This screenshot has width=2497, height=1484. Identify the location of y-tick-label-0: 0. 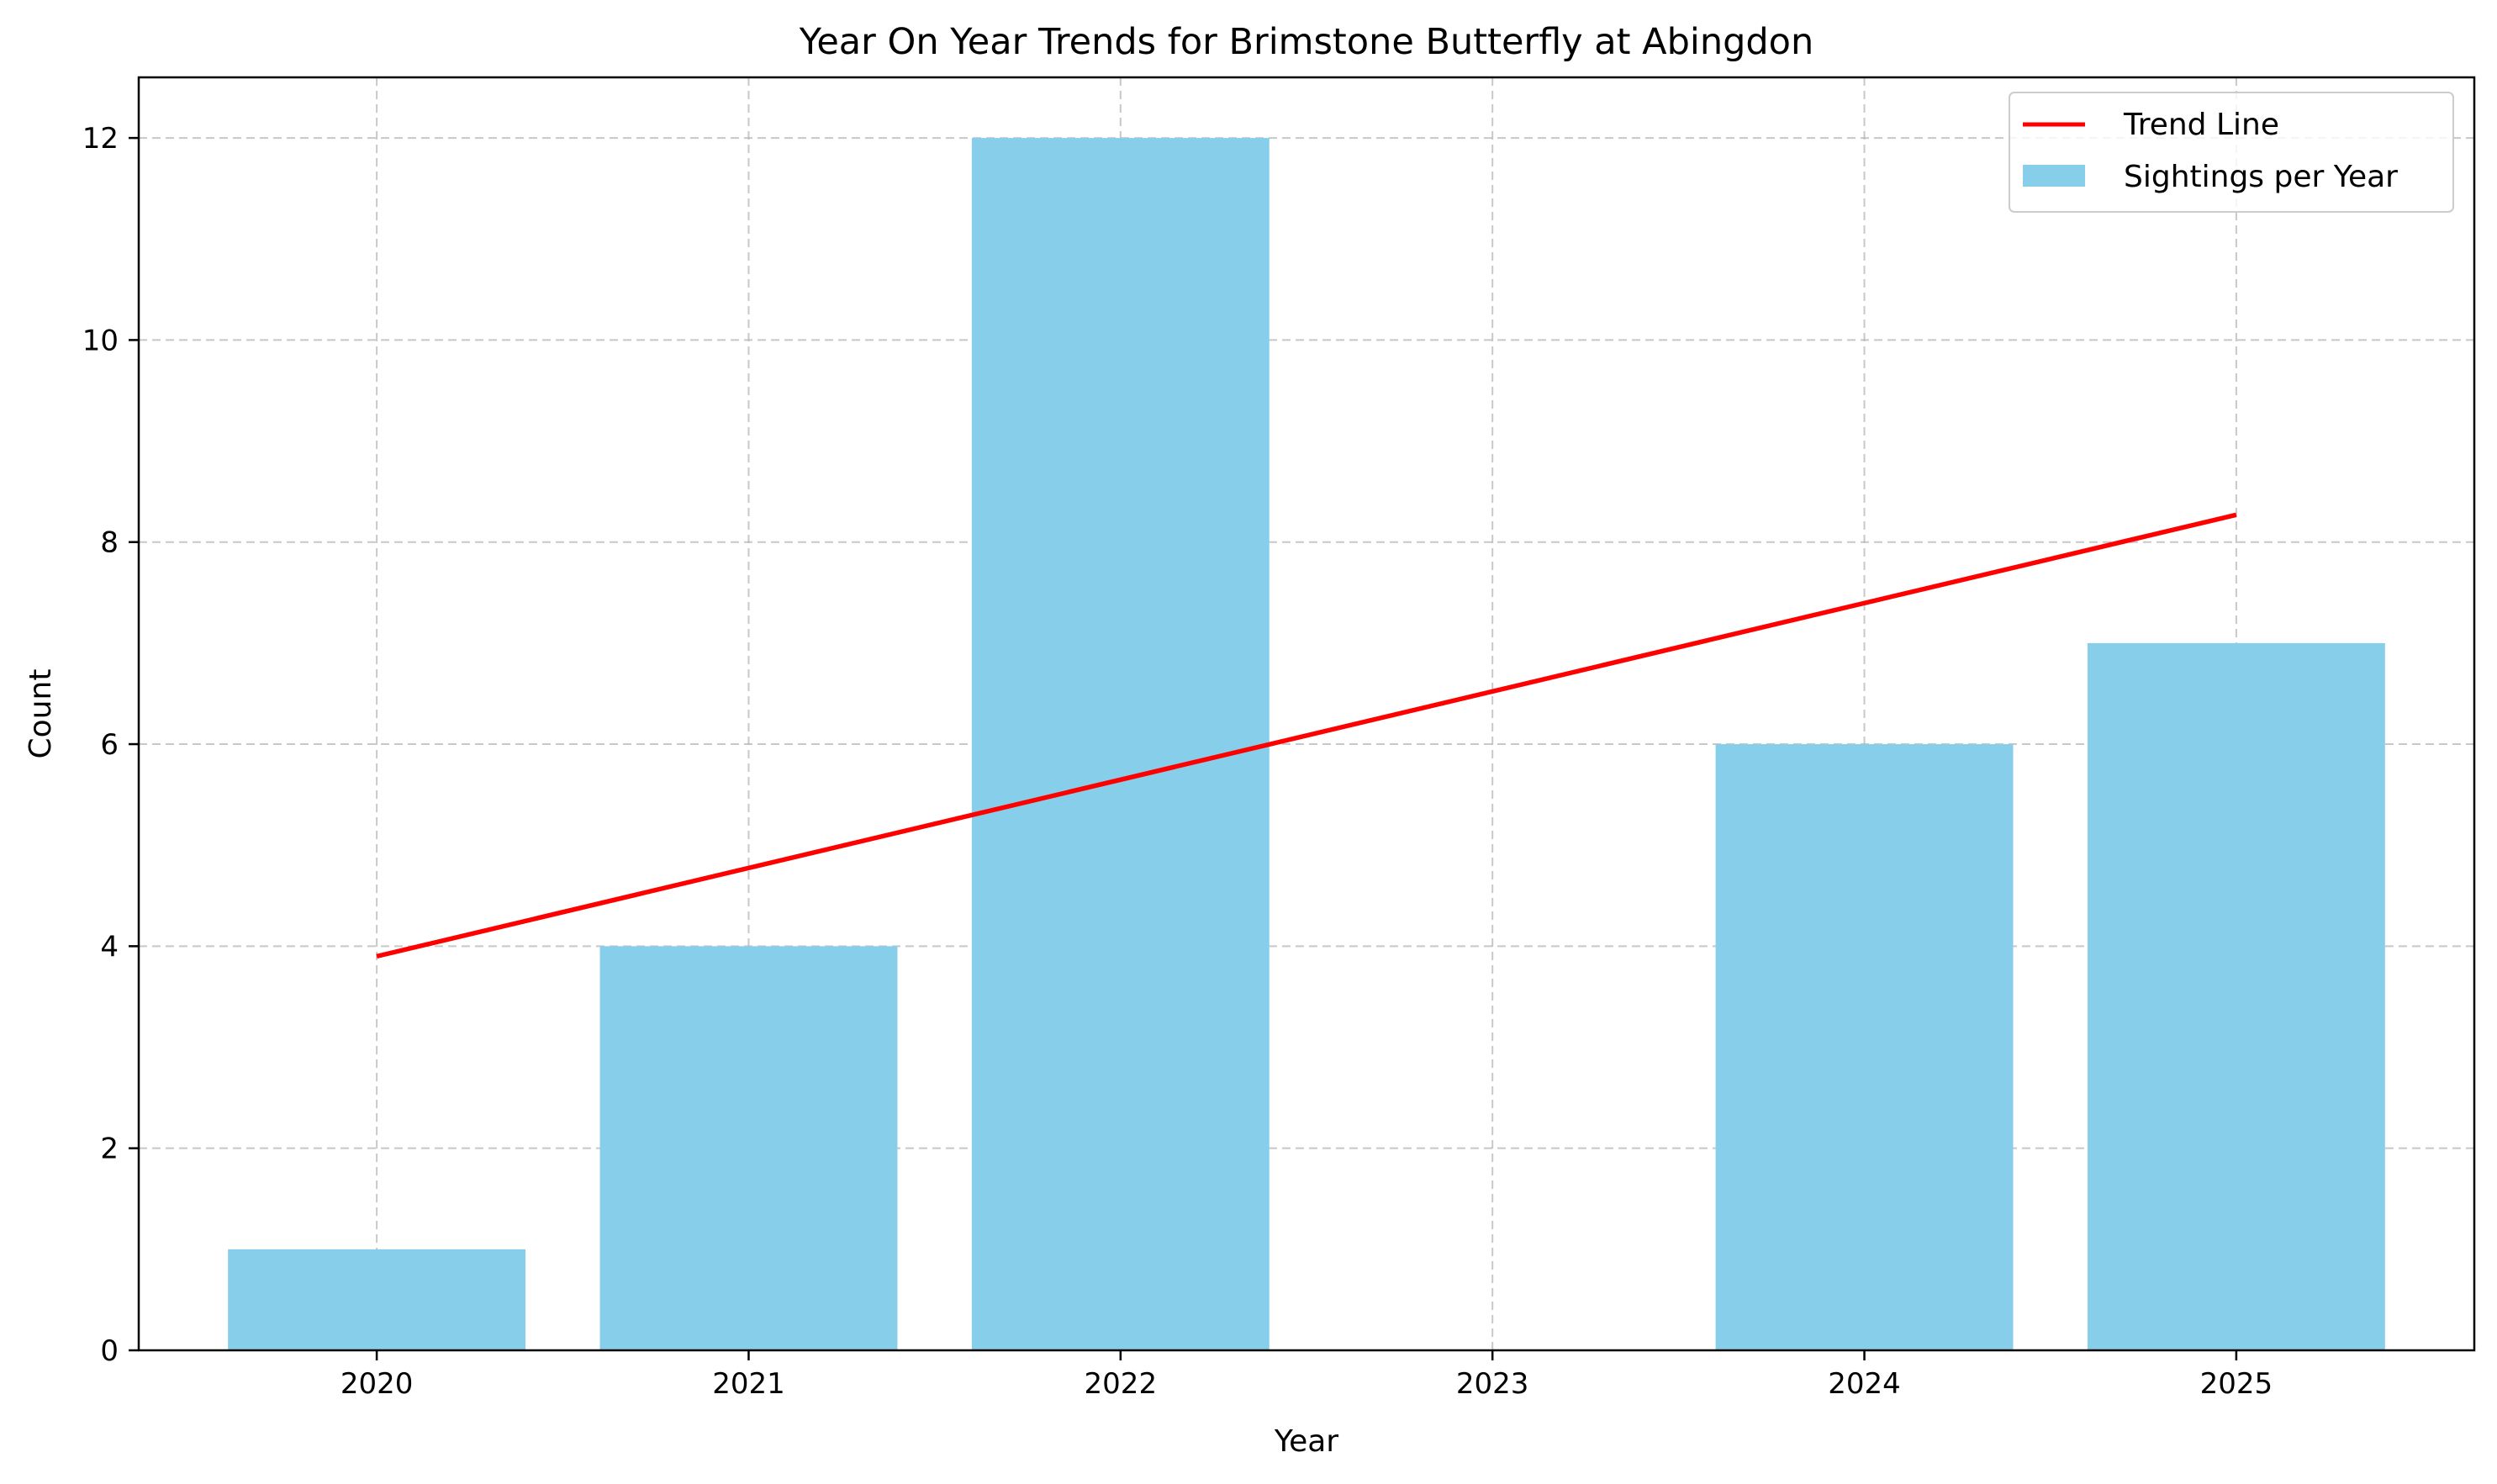
(110, 1351).